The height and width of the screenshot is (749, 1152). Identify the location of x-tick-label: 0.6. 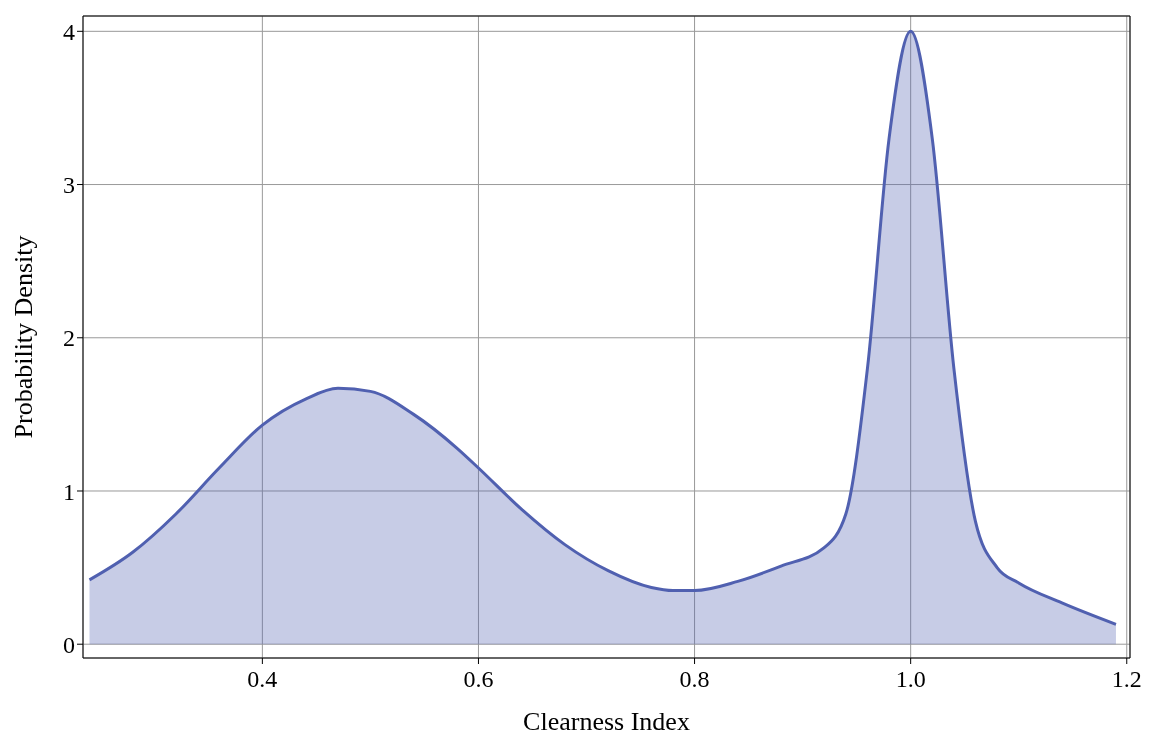
(478, 679).